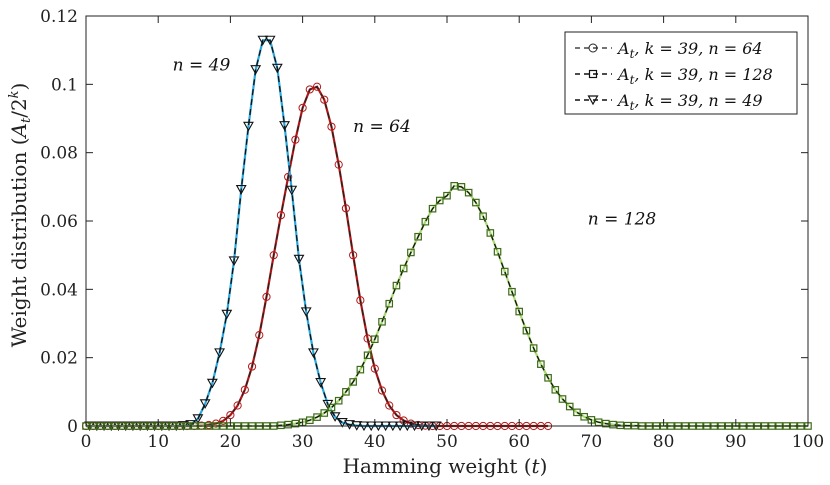  What do you see at coordinates (59, 222) in the screenshot?
I see `y-tick-label: 0.06` at bounding box center [59, 222].